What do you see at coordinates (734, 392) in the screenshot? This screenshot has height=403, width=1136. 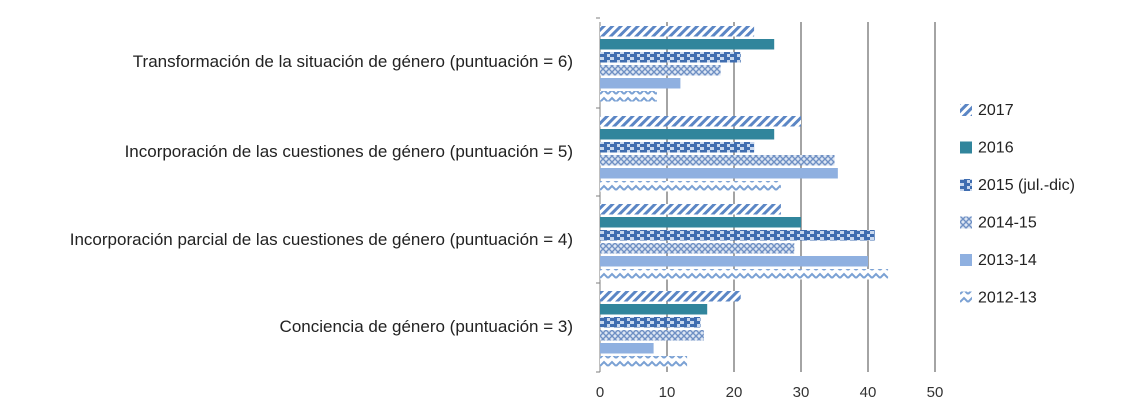 I see `x-tick-label: 20` at bounding box center [734, 392].